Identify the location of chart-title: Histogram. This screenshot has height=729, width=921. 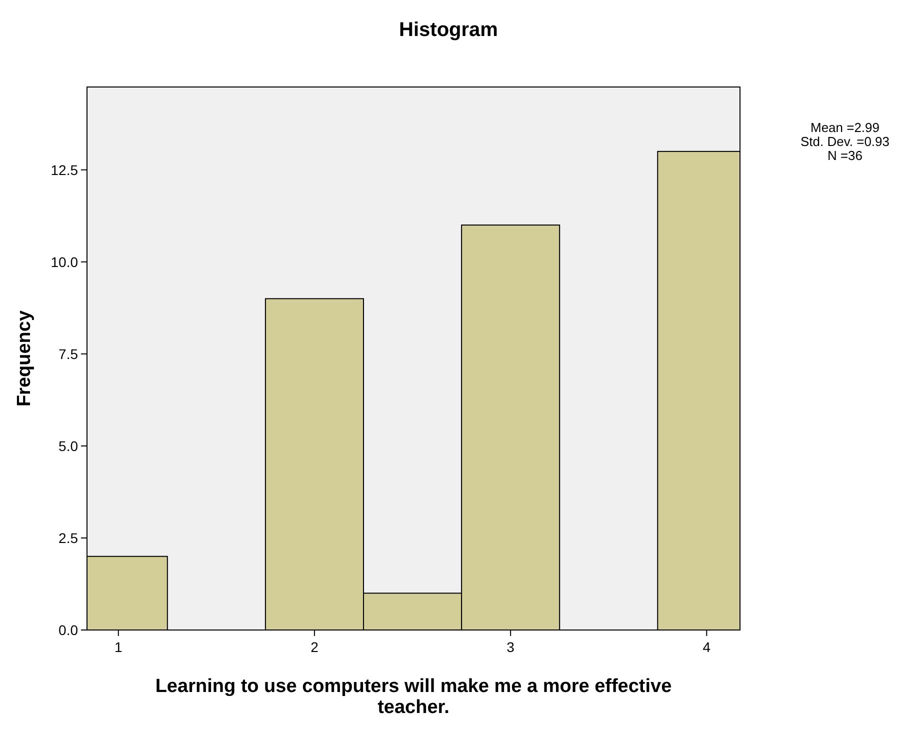
(448, 30).